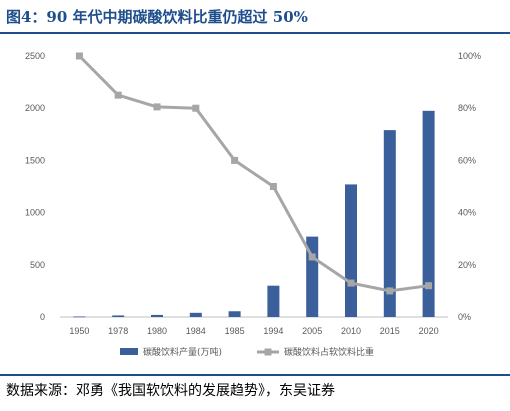  I want to click on legend-swatch-bar, so click(129, 351).